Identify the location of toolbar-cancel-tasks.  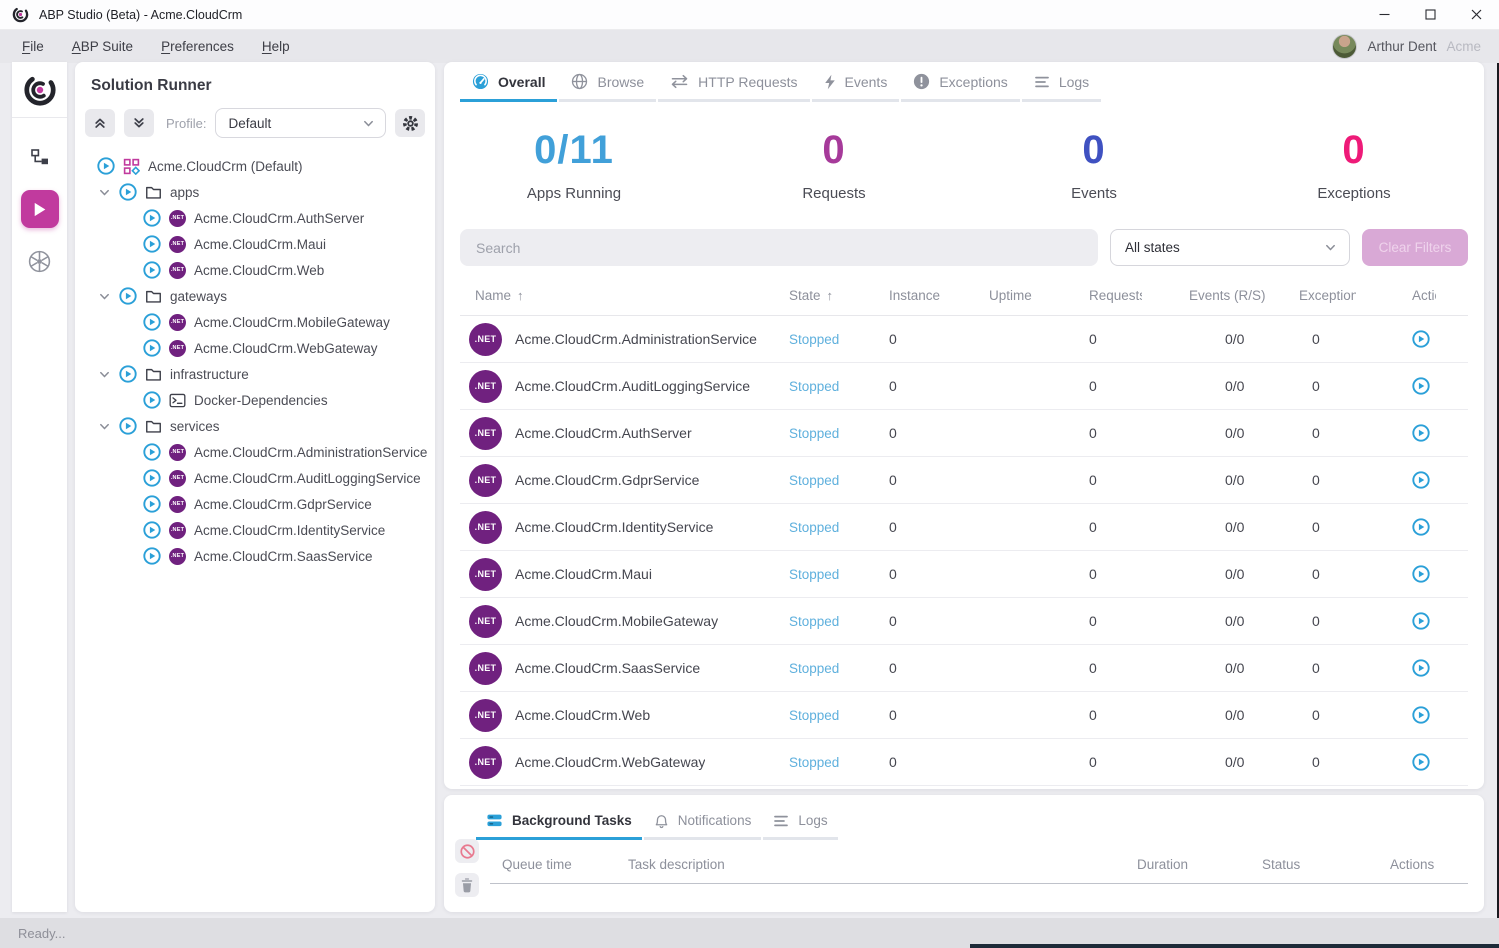
(467, 851).